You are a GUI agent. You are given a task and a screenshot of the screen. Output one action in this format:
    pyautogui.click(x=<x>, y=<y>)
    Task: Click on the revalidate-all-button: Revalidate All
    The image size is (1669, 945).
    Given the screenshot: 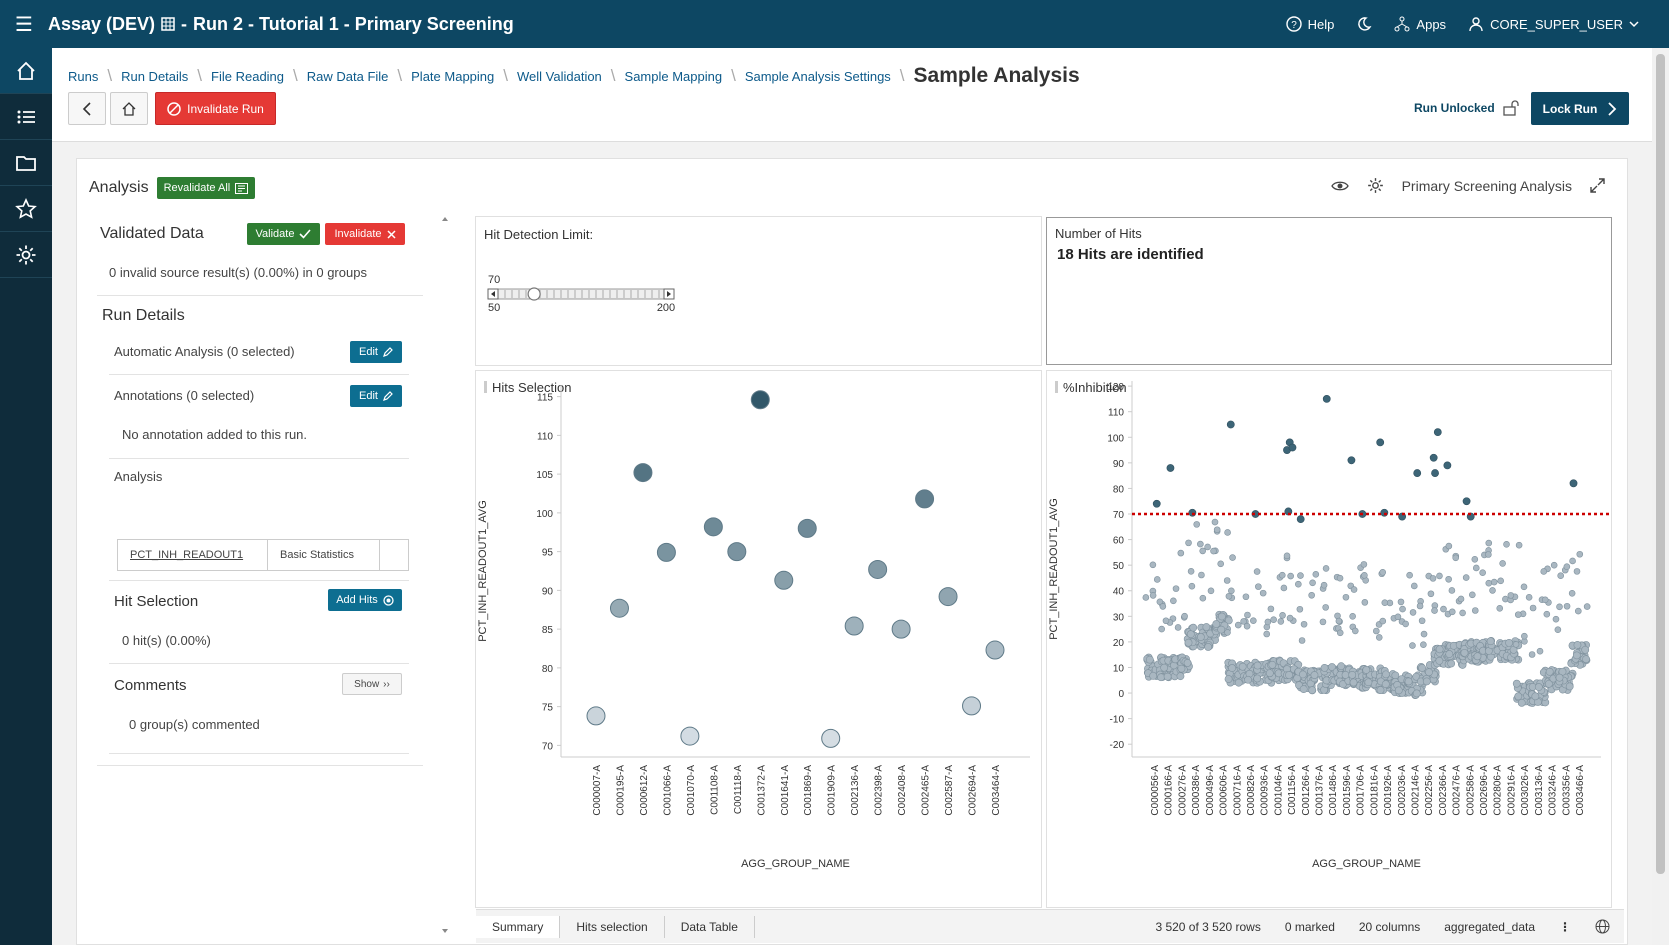 What is the action you would take?
    pyautogui.click(x=206, y=188)
    